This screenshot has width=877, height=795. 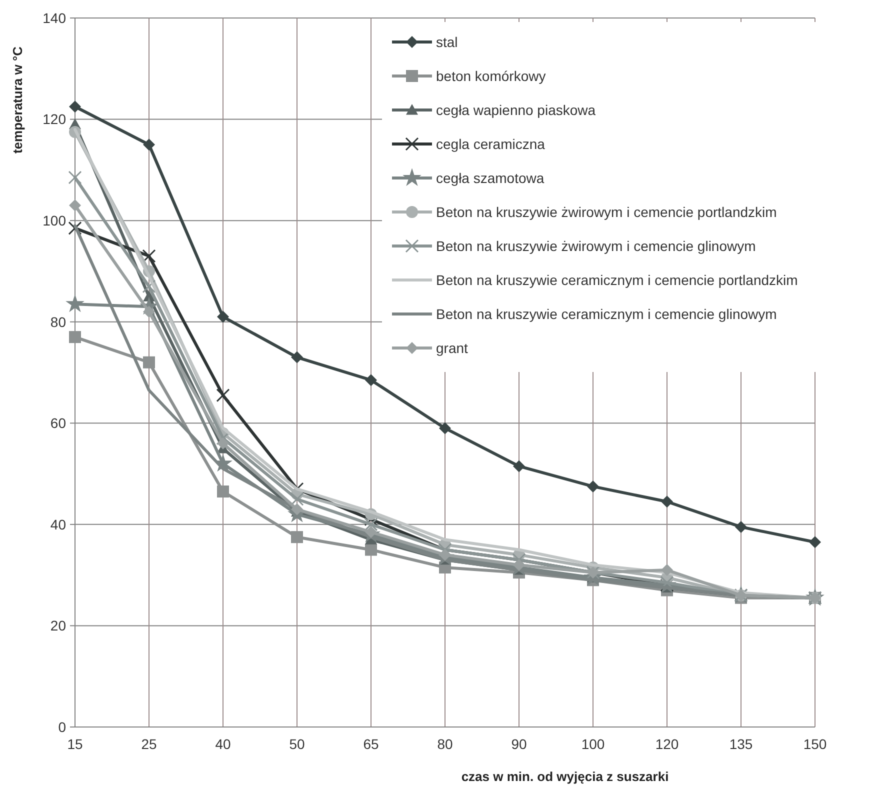 I want to click on y-tick-label: 100, so click(x=54, y=220).